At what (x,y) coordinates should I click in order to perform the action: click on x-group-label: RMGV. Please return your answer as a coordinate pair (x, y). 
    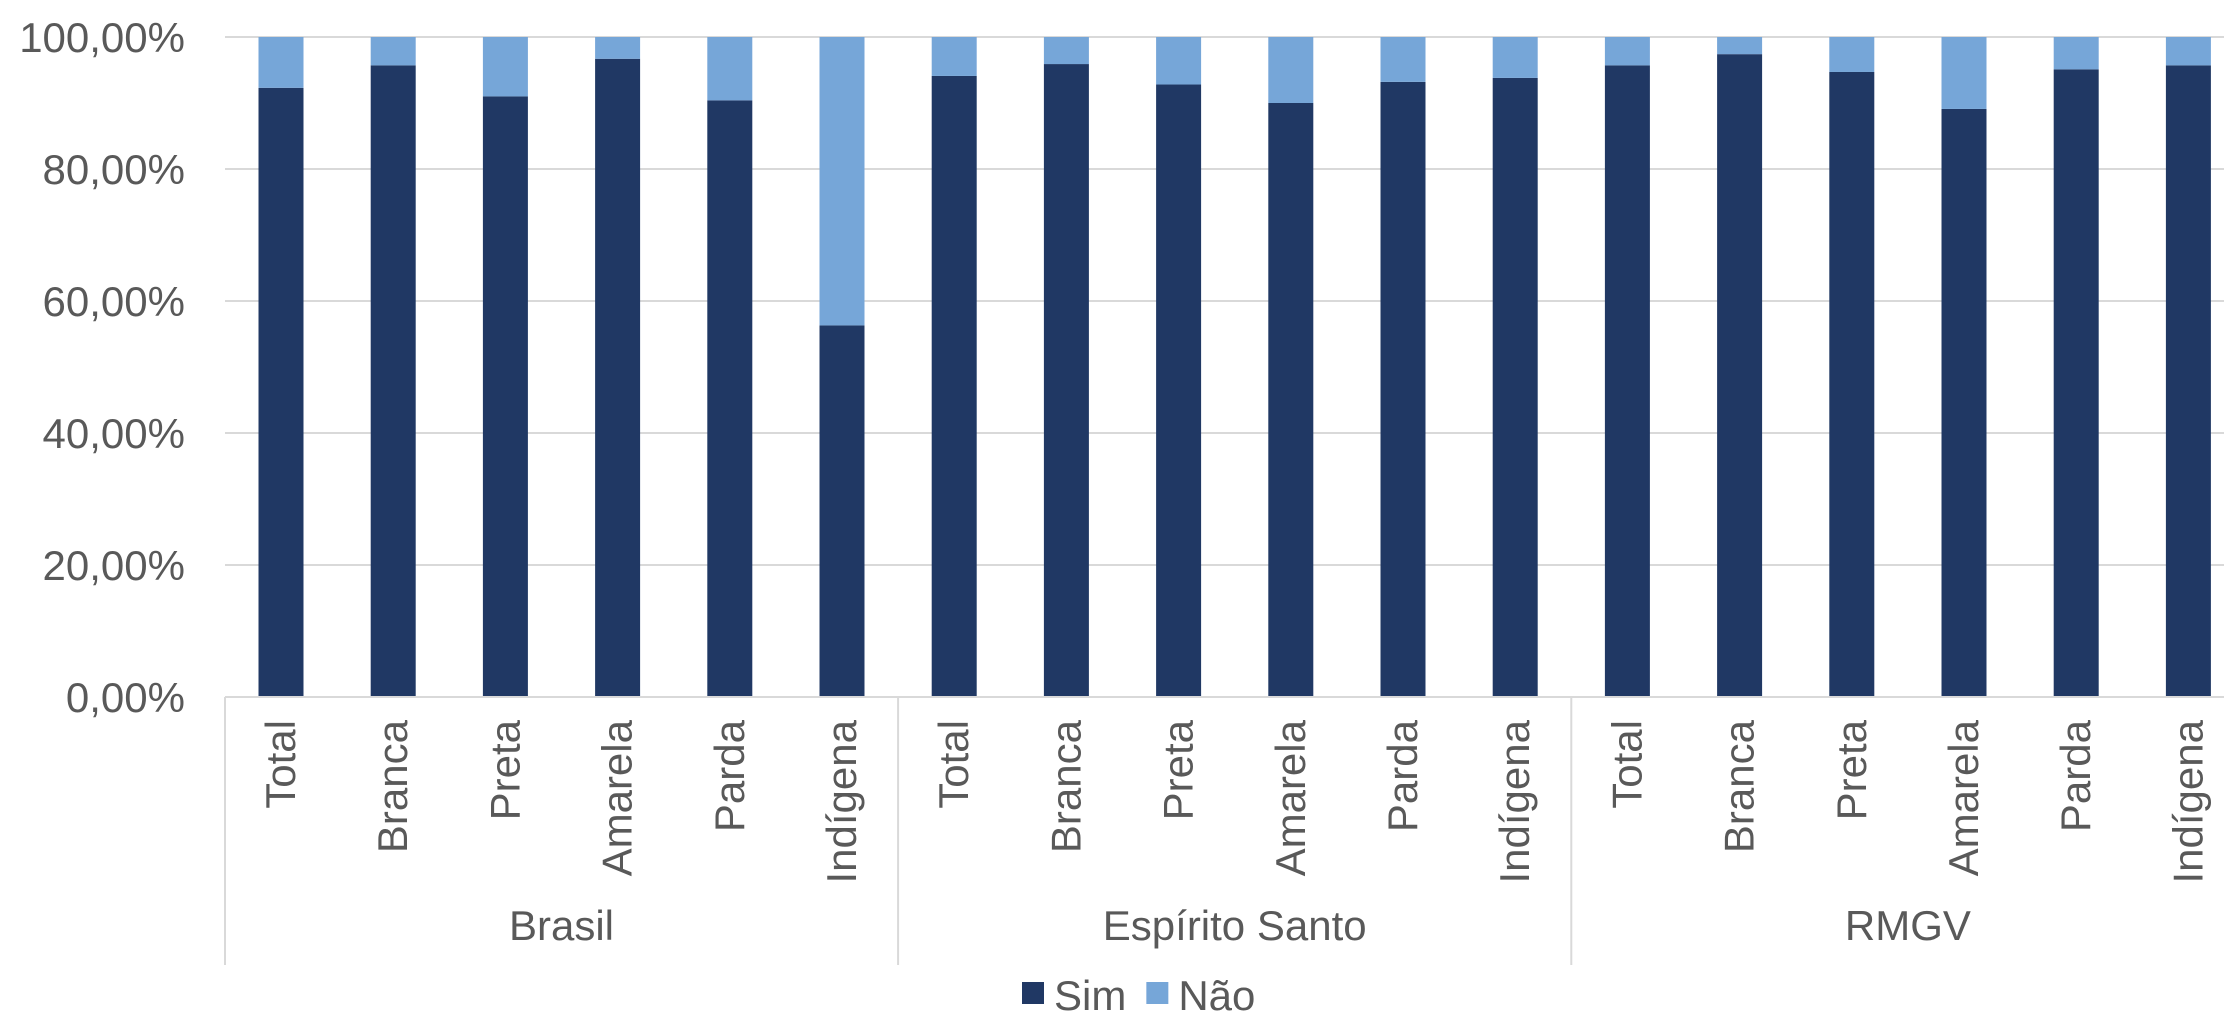
    Looking at the image, I should click on (1908, 925).